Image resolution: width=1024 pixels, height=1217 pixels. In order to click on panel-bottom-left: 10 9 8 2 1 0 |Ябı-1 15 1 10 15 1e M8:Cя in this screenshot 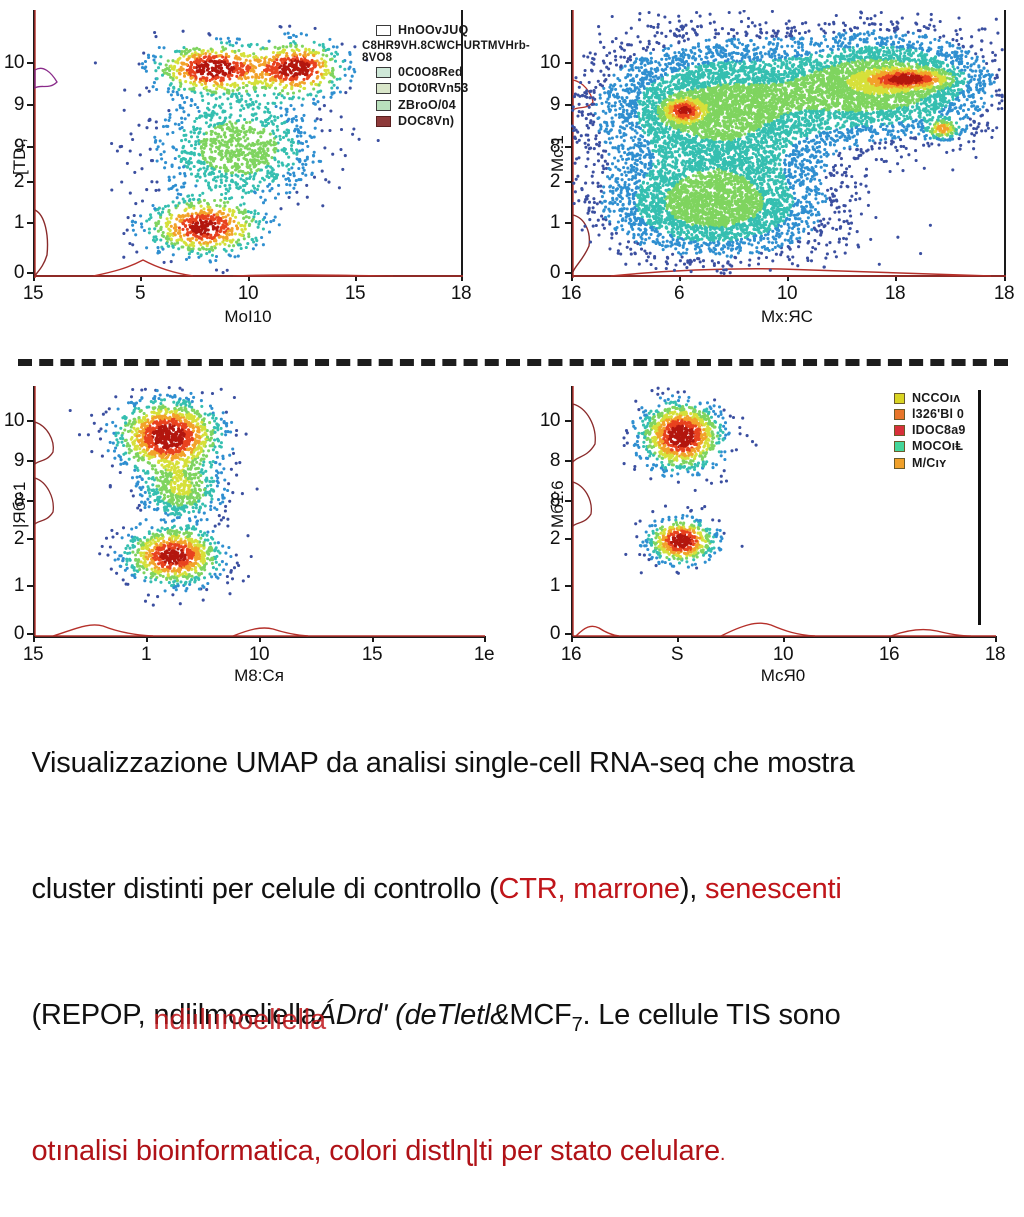, I will do `click(256, 534)`.